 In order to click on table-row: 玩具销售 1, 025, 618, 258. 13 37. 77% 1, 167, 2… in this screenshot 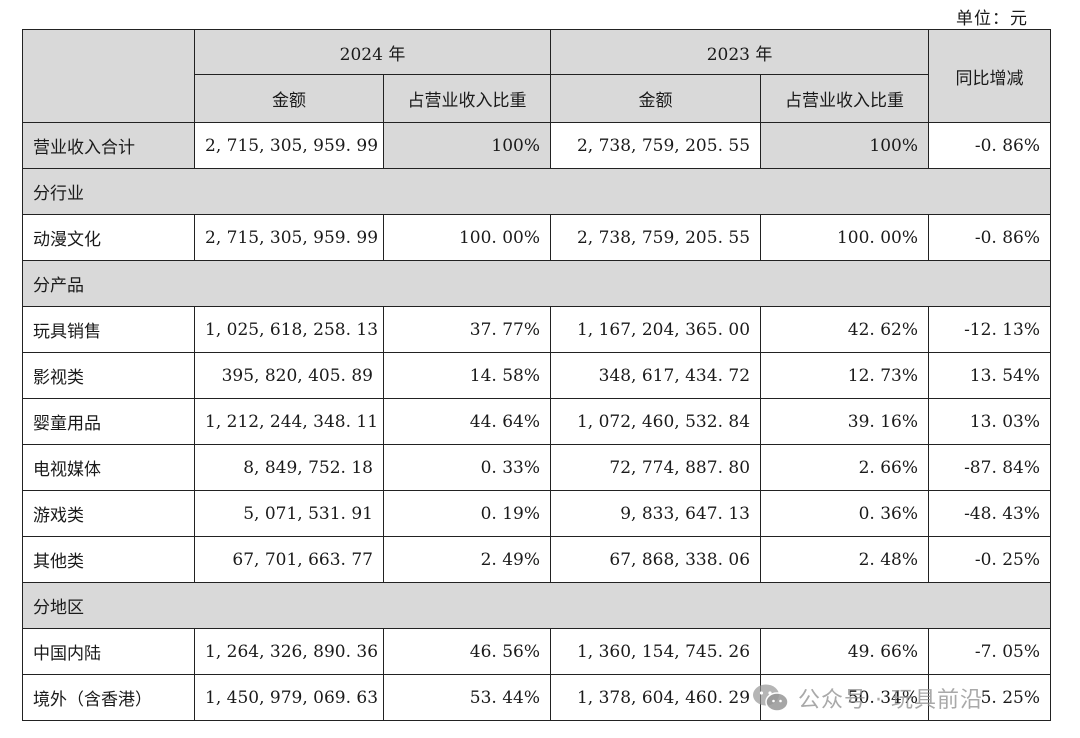, I will do `click(537, 329)`.